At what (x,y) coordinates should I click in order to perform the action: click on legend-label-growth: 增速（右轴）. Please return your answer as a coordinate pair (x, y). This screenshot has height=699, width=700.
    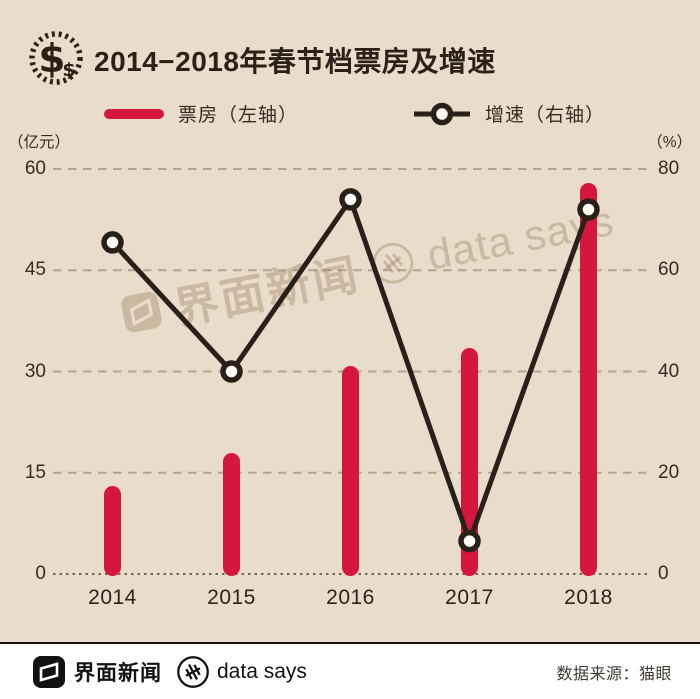
    Looking at the image, I should click on (545, 115).